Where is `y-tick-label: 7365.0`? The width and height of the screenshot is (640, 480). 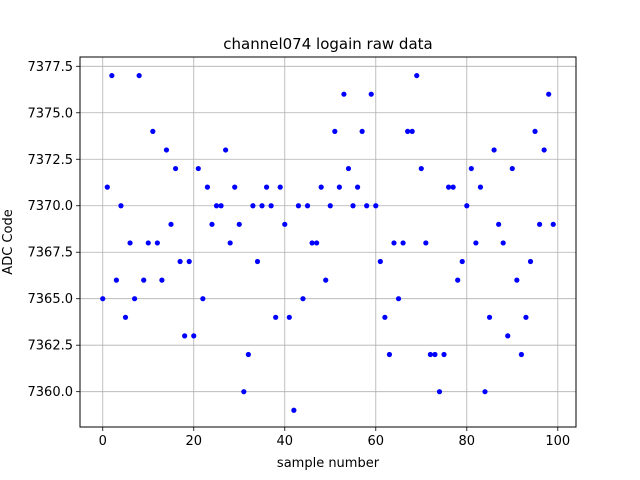
y-tick-label: 7365.0 is located at coordinates (51, 299).